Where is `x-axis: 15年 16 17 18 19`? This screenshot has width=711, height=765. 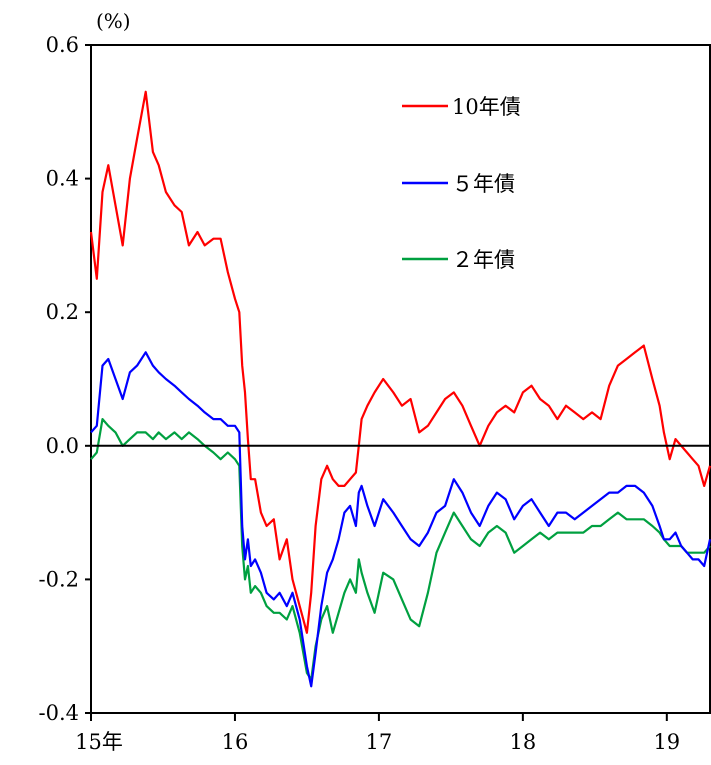 x-axis: 15年 16 17 18 19 is located at coordinates (377, 733).